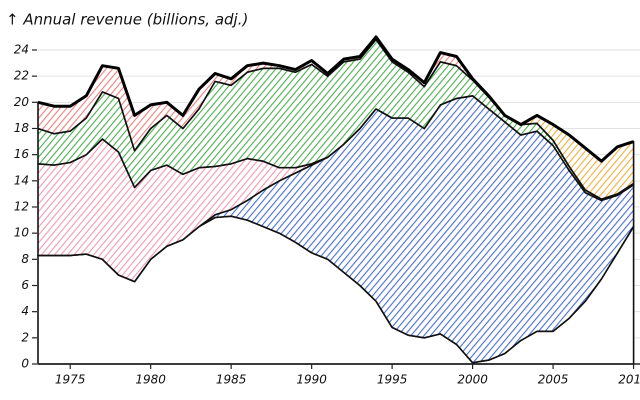 This screenshot has width=640, height=400. What do you see at coordinates (25, 311) in the screenshot?
I see `y-tick-label: 4` at bounding box center [25, 311].